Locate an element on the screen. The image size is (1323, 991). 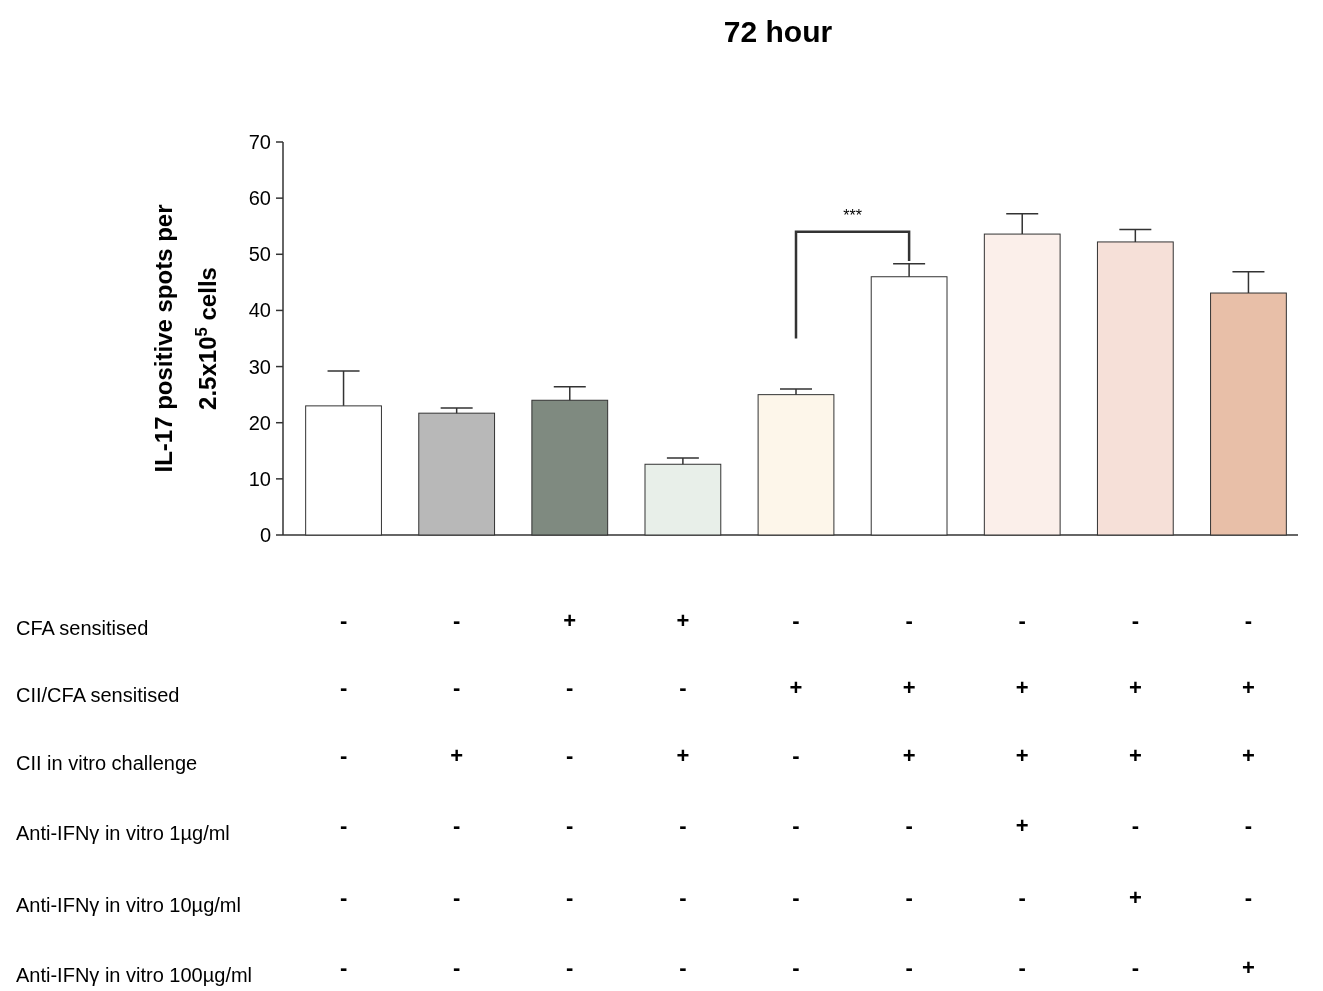
category-label: - + - - - - is located at coordinates (796, 793).